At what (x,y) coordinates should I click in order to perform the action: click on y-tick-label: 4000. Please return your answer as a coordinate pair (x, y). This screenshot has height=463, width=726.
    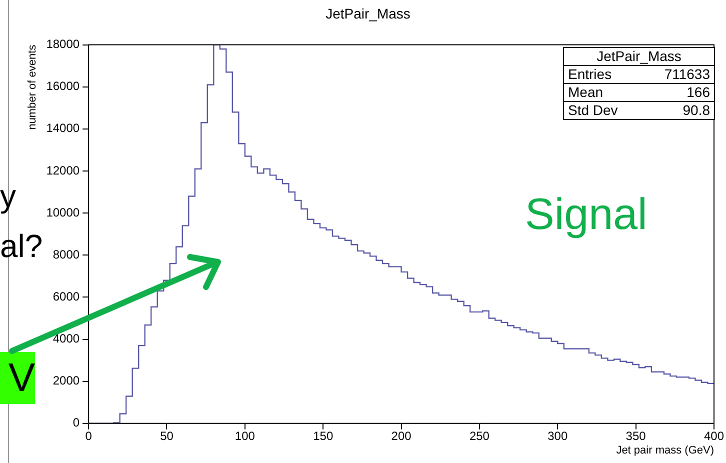
    Looking at the image, I should click on (66, 339).